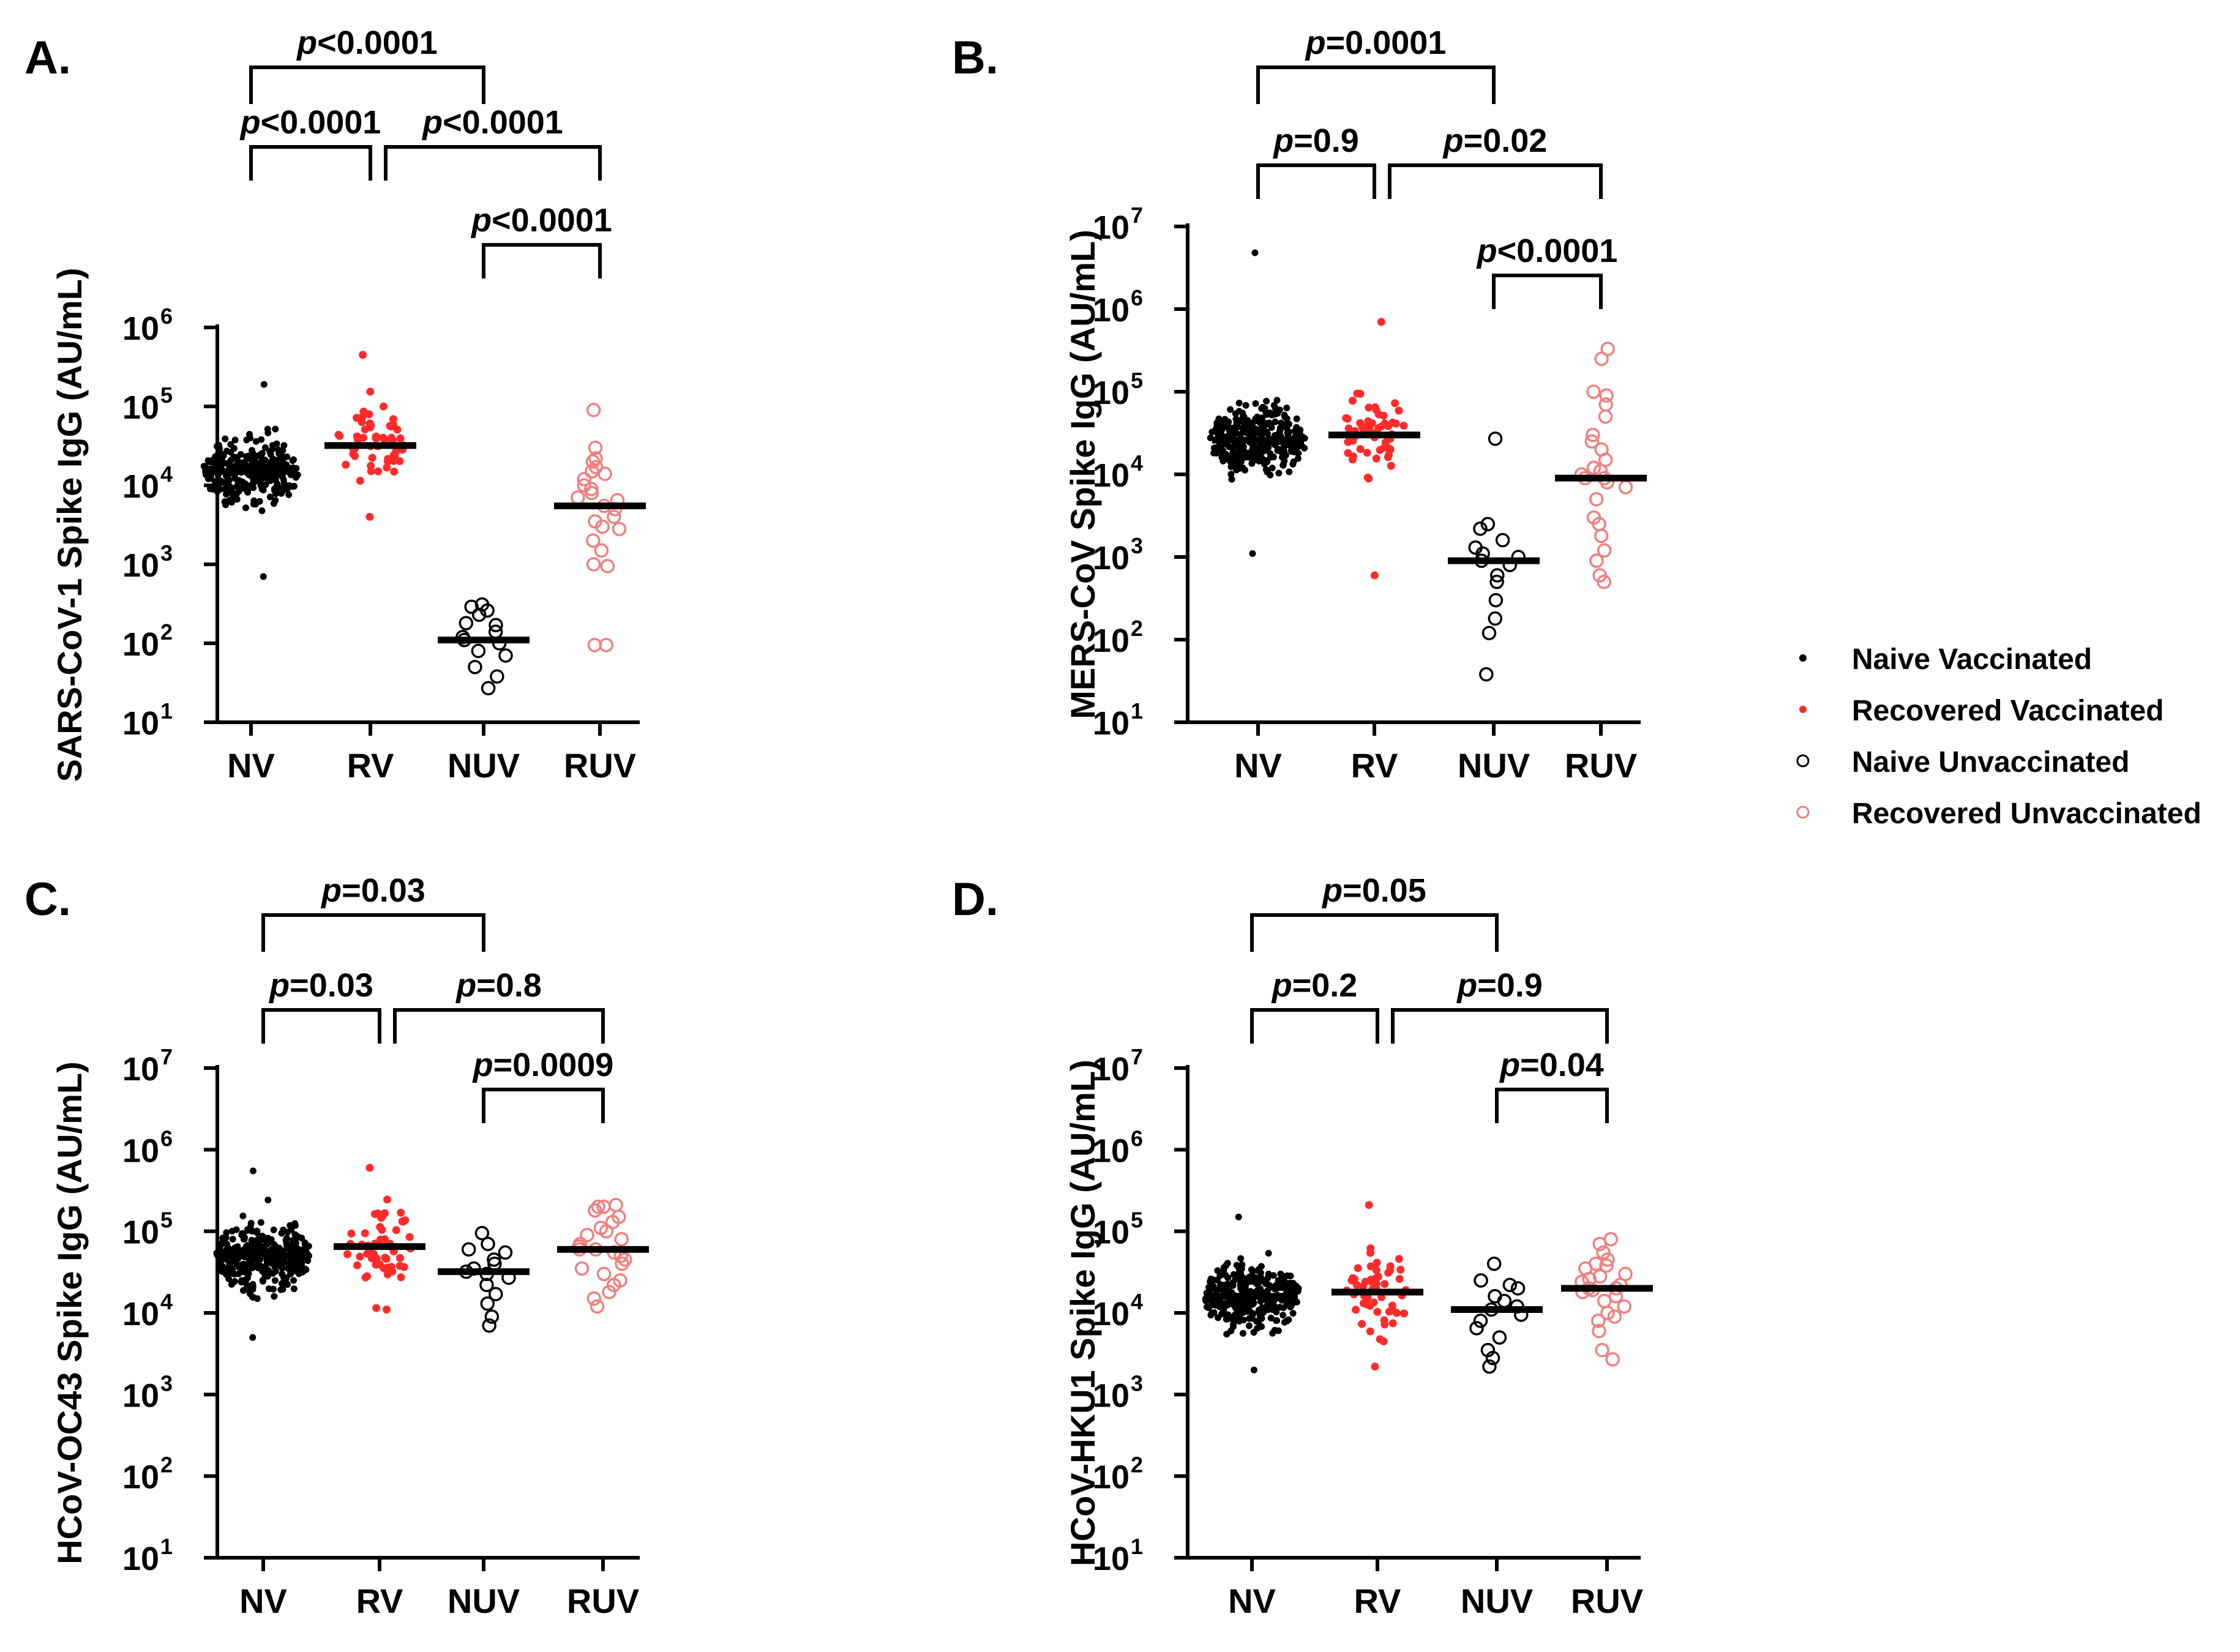 The width and height of the screenshot is (2240, 1652). Describe the element at coordinates (2008, 711) in the screenshot. I see `legend-label-rv: Recovered Vaccinated` at that location.